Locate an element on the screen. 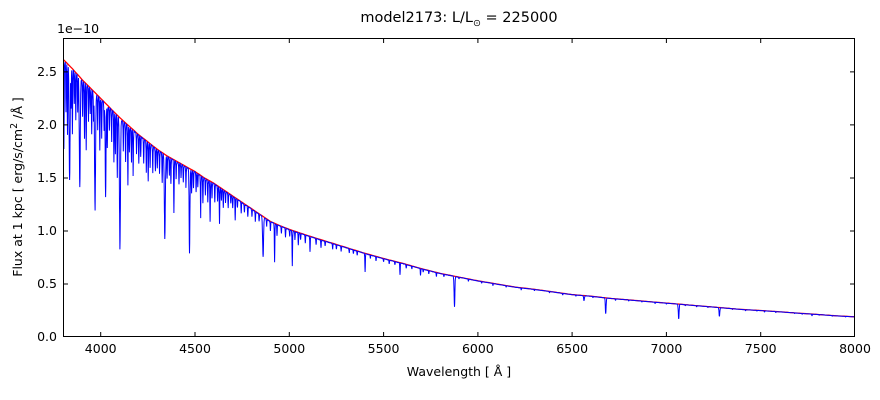 This screenshot has width=880, height=400. x-tick-label-6000: 6000 is located at coordinates (477, 348).